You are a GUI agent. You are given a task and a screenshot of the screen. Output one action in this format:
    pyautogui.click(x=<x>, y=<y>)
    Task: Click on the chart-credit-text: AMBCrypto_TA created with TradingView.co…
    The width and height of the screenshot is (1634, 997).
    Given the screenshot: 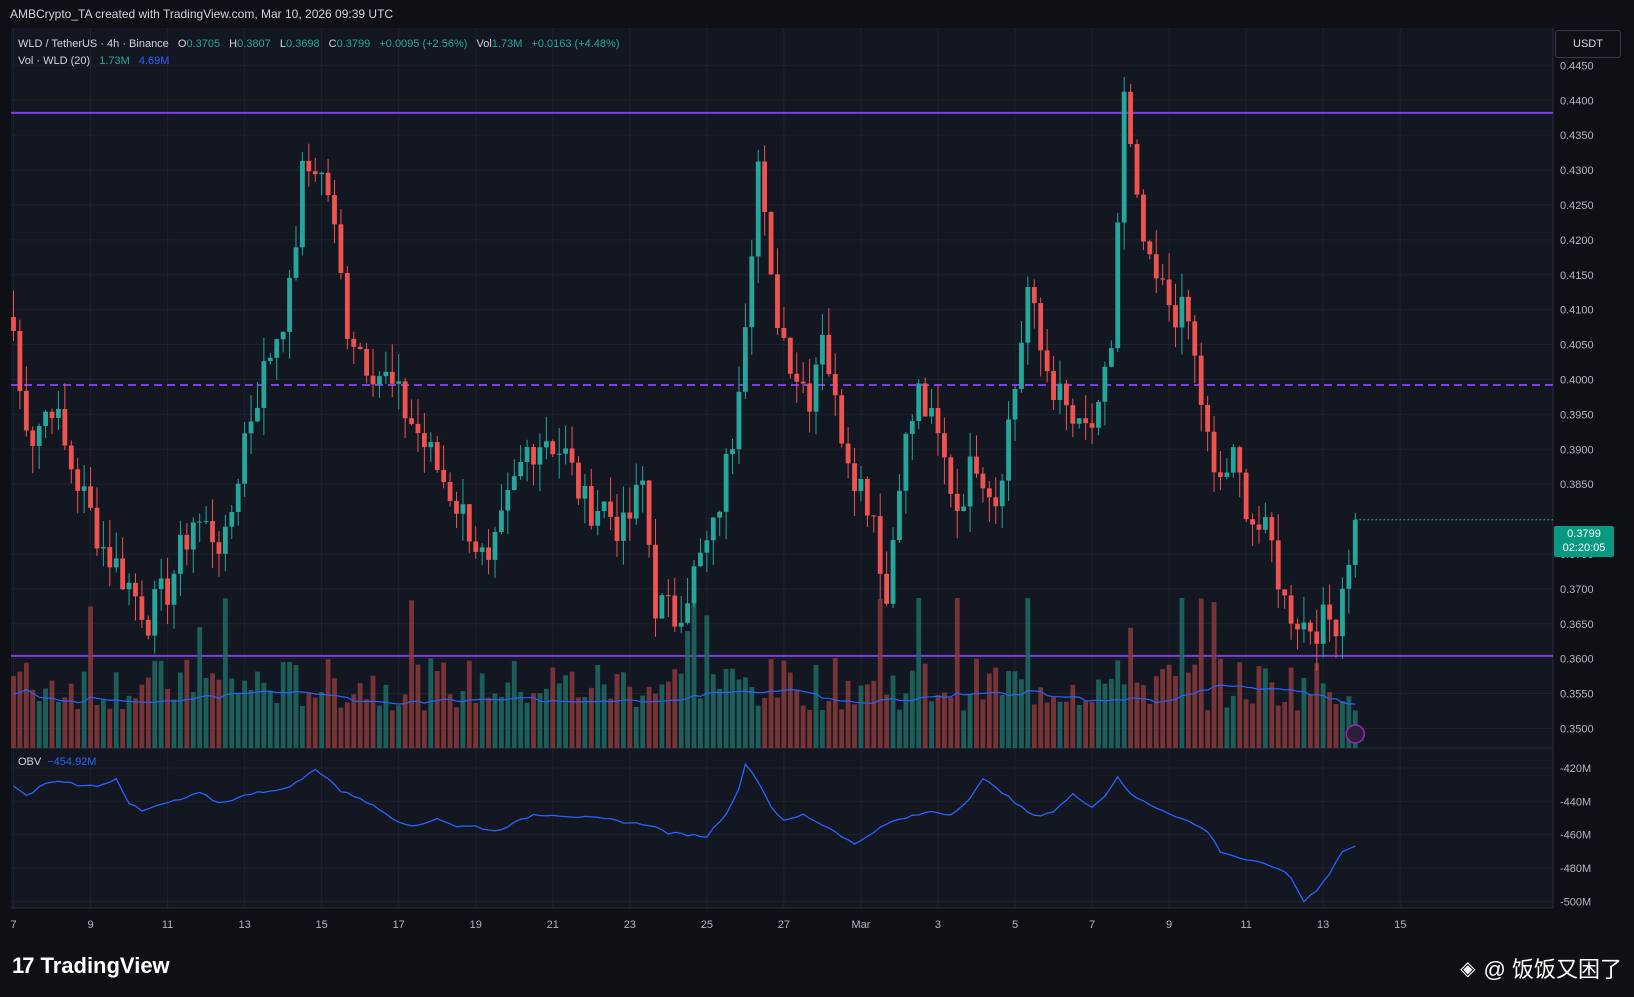 What is the action you would take?
    pyautogui.click(x=202, y=14)
    